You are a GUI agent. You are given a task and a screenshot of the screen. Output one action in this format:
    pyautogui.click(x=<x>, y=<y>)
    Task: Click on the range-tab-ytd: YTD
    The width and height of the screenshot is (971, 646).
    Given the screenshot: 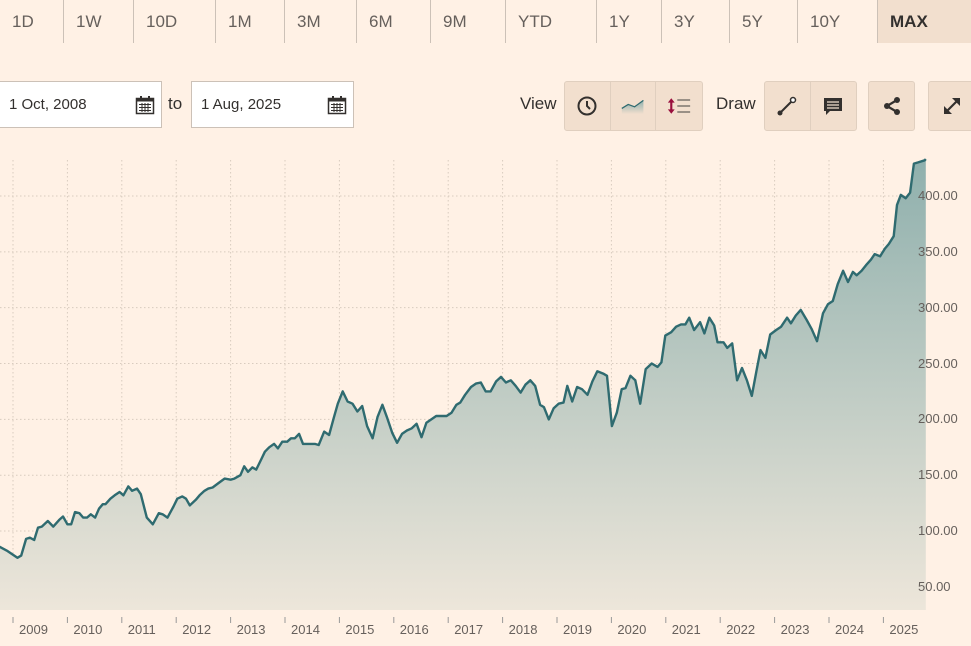 What is the action you would take?
    pyautogui.click(x=551, y=21)
    